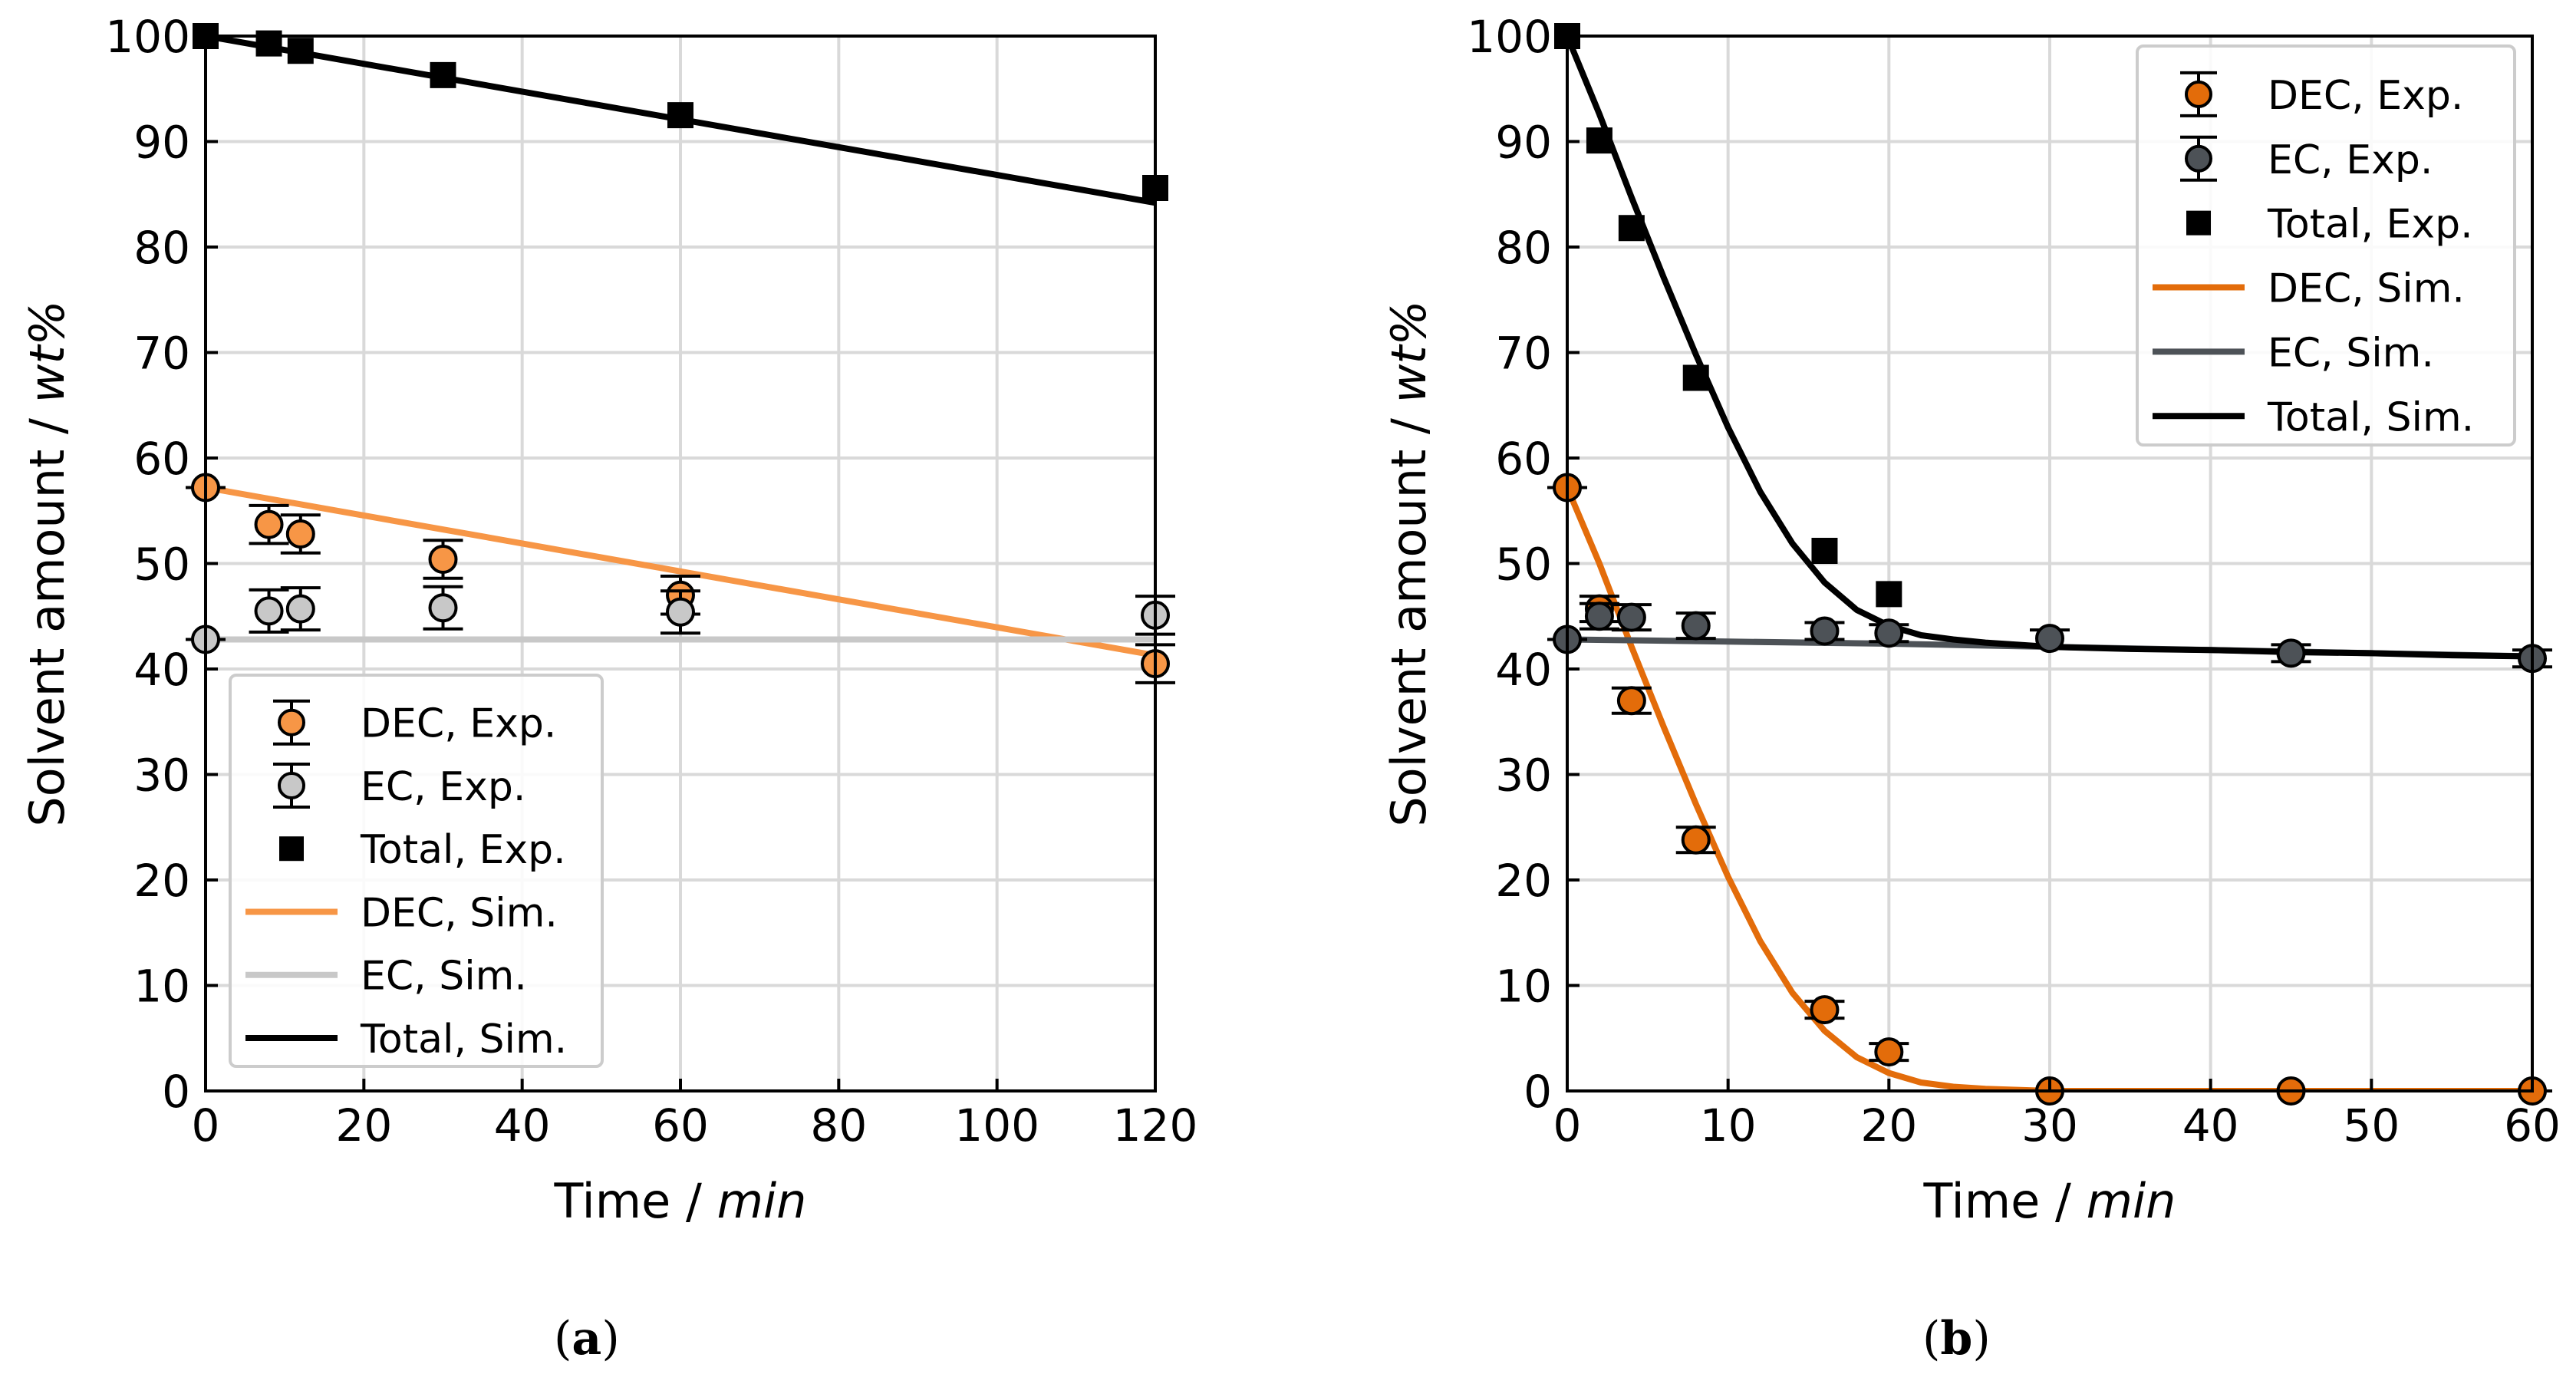 The width and height of the screenshot is (2576, 1394). What do you see at coordinates (1888, 1125) in the screenshot?
I see `x-tick-label: 20` at bounding box center [1888, 1125].